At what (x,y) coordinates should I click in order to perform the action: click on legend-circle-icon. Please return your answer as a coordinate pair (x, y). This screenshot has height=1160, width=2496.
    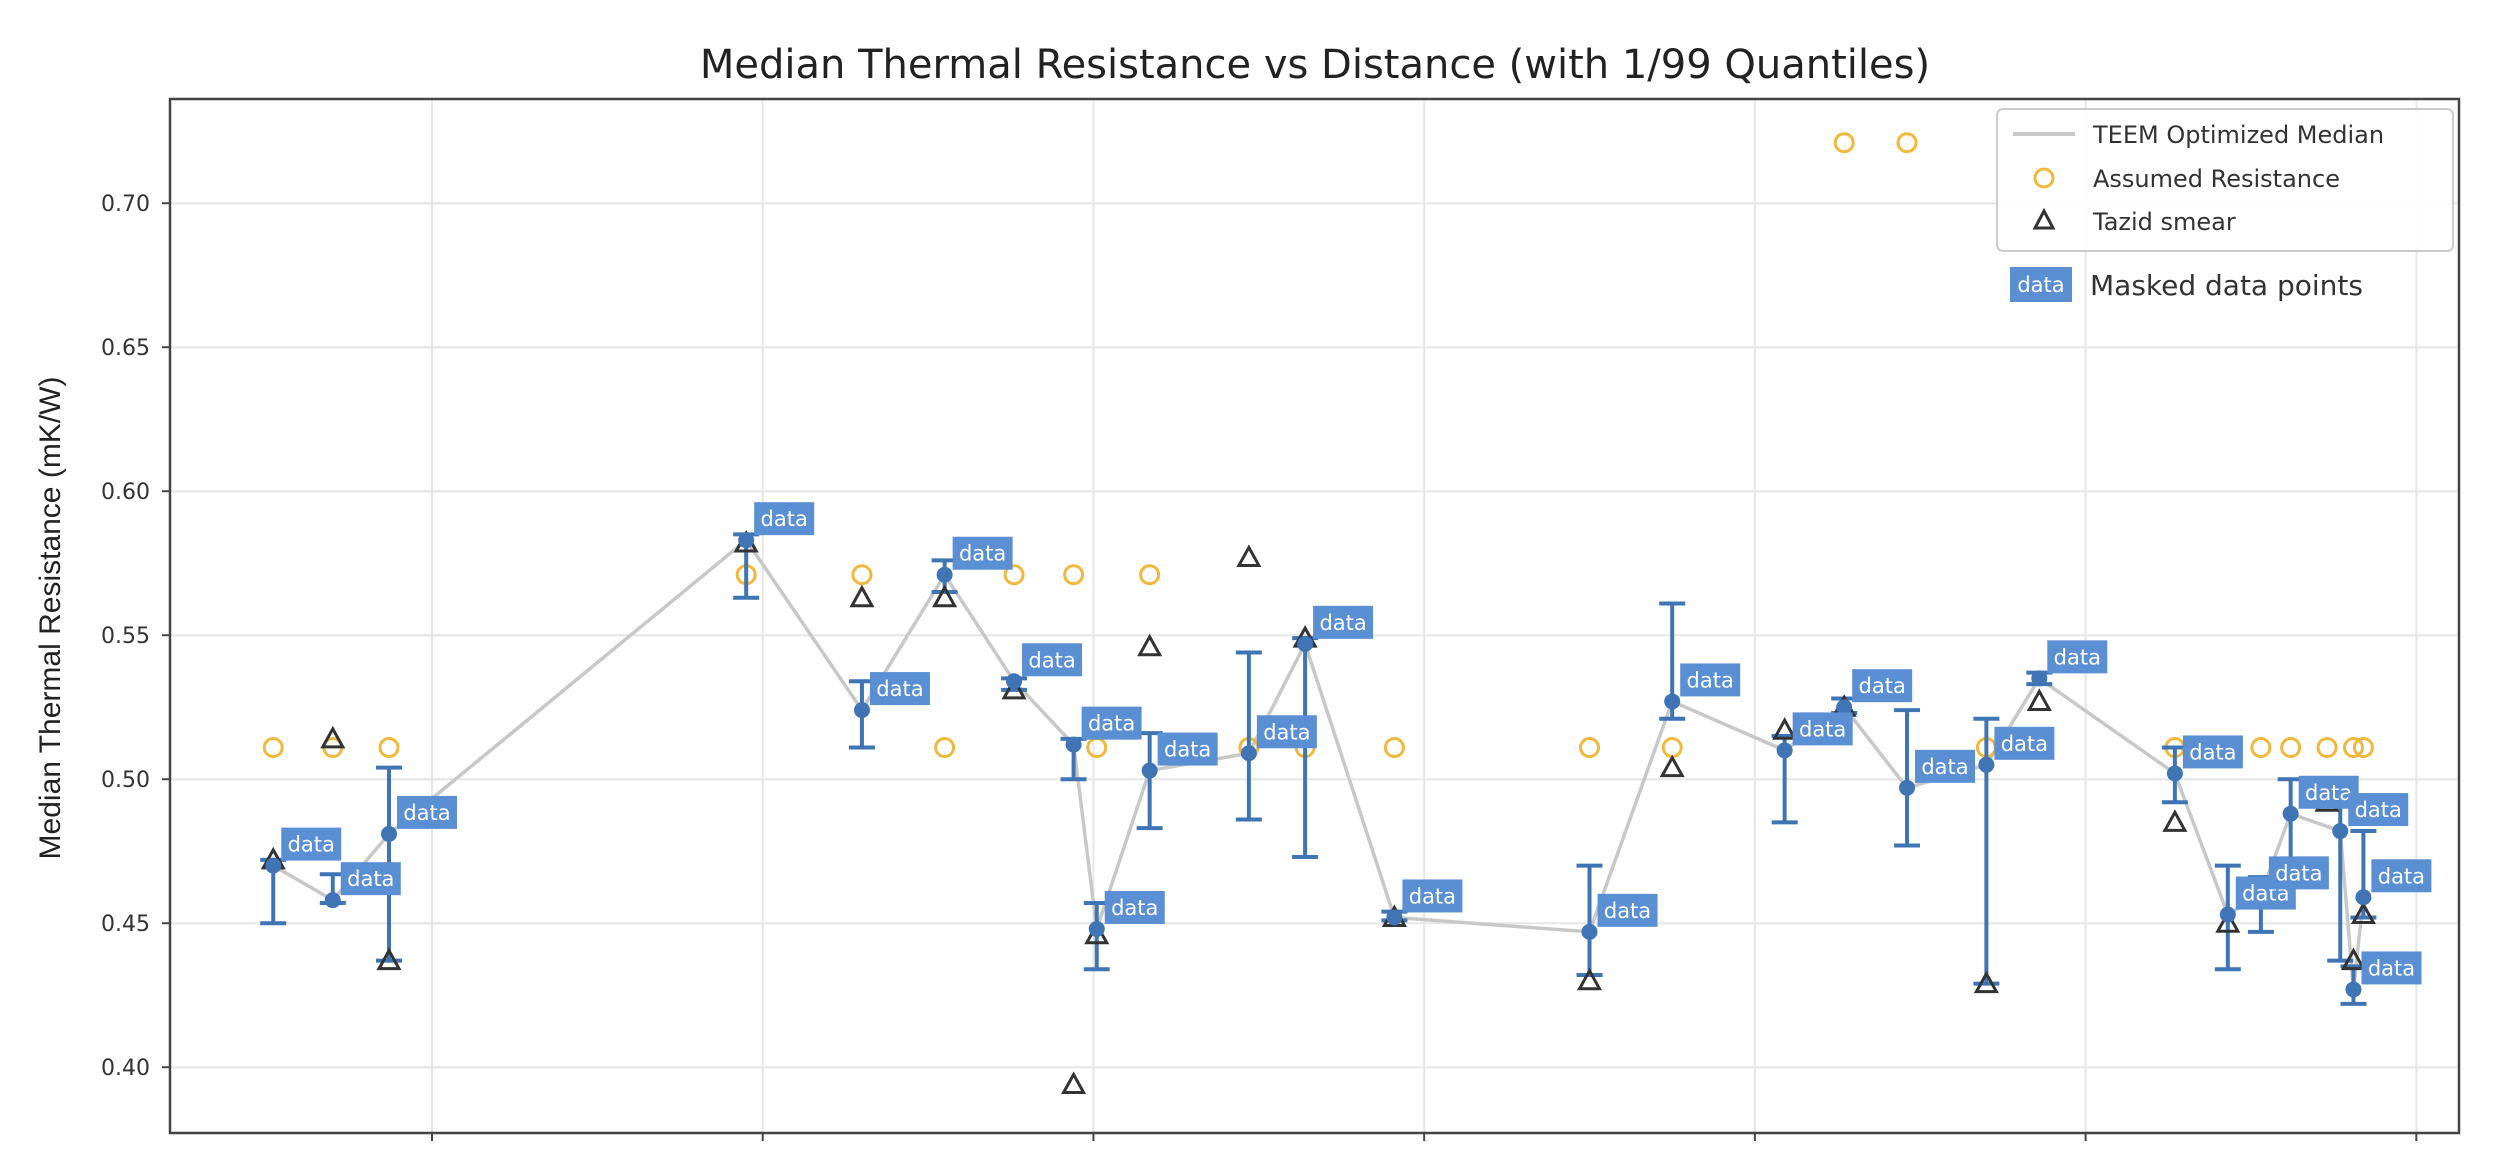
    Looking at the image, I should click on (2044, 178).